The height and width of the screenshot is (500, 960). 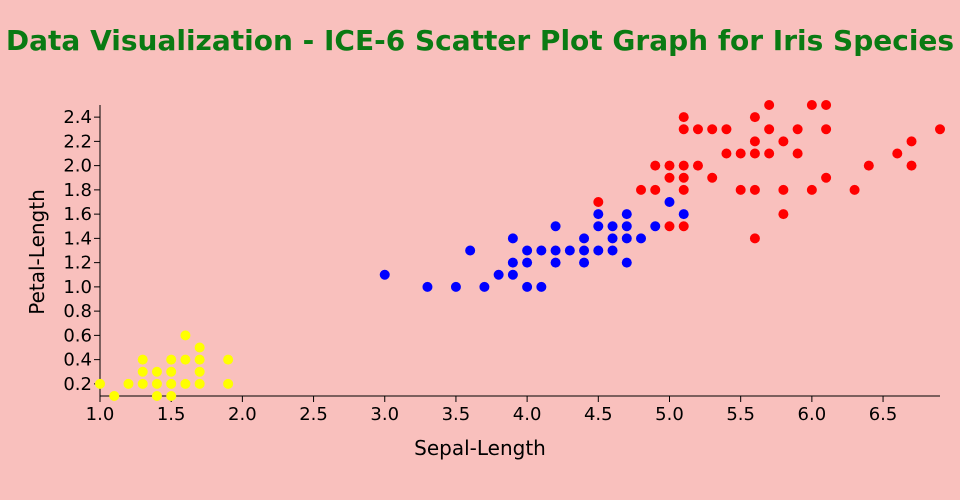 What do you see at coordinates (77, 214) in the screenshot?
I see `y-tick-label: 1.6` at bounding box center [77, 214].